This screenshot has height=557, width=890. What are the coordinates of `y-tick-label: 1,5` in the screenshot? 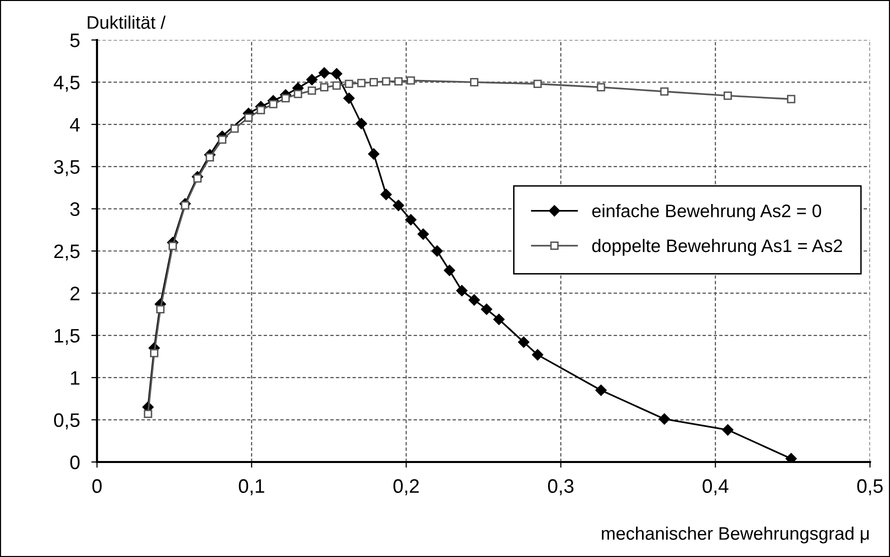 It's located at (67, 337).